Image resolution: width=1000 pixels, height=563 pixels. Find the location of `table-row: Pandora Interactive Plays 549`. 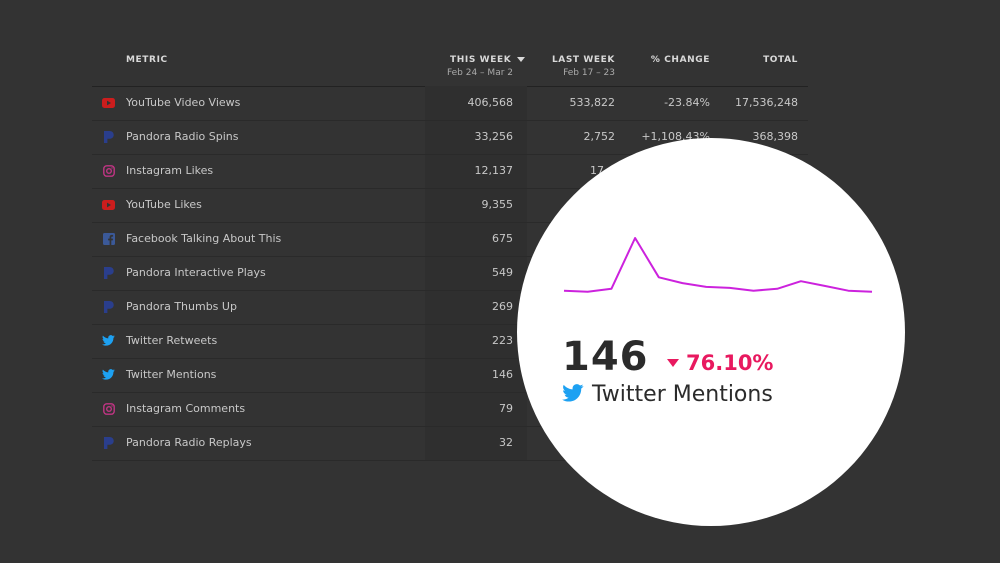

table-row: Pandora Interactive Plays 549 is located at coordinates (450, 273).